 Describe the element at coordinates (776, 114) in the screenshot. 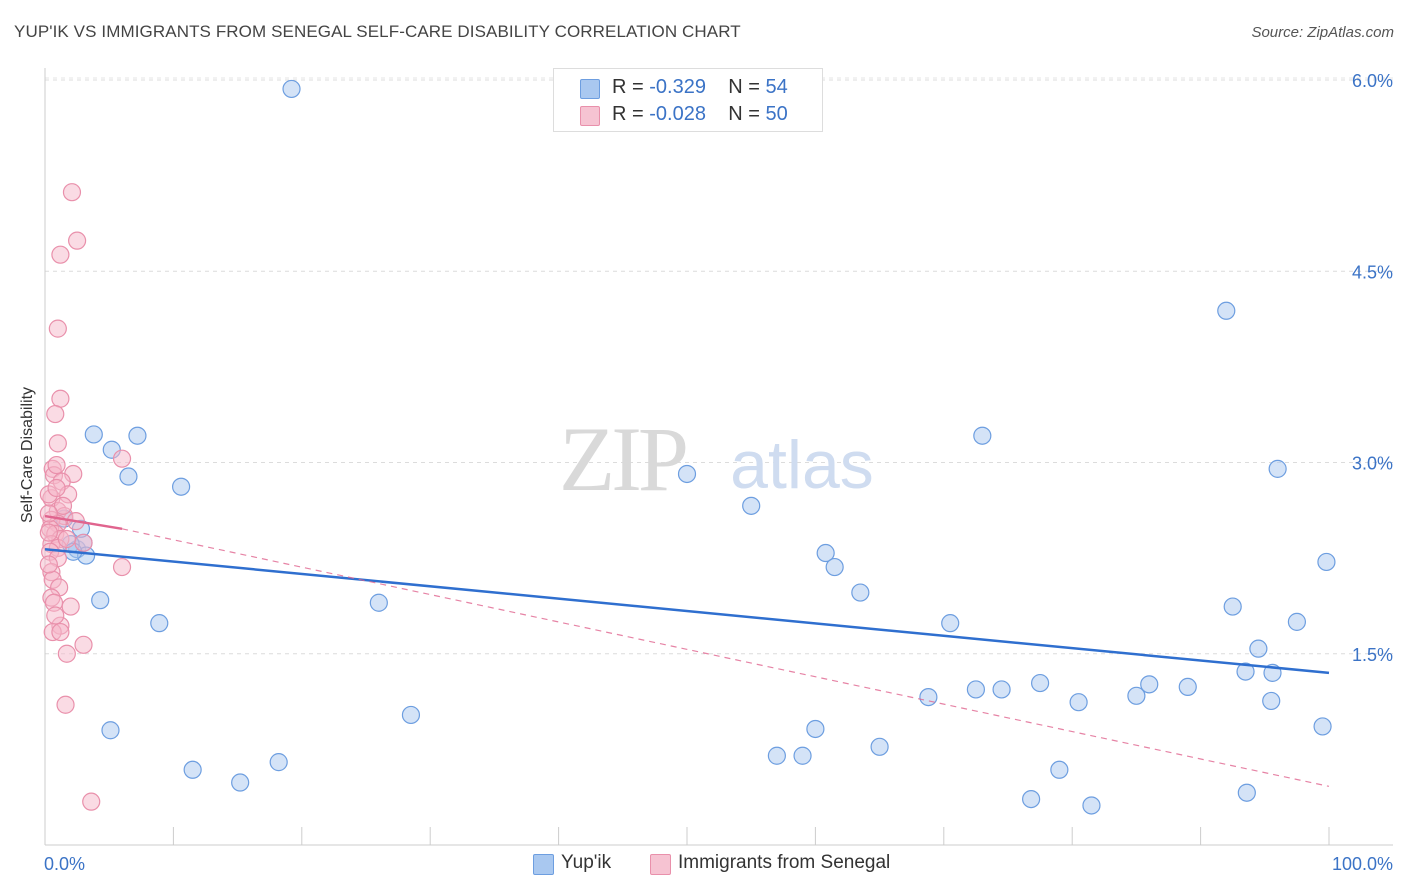

I see `stats-n-value: 50` at that location.